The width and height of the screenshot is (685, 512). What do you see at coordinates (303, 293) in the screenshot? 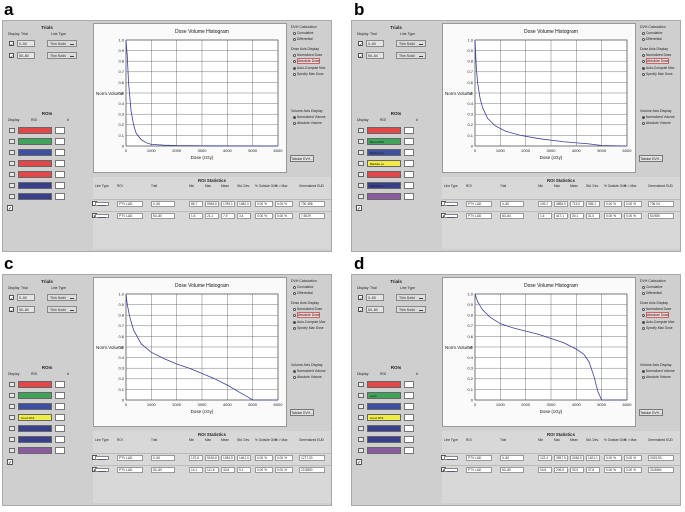
I see `differential-radio: Differential` at bounding box center [303, 293].